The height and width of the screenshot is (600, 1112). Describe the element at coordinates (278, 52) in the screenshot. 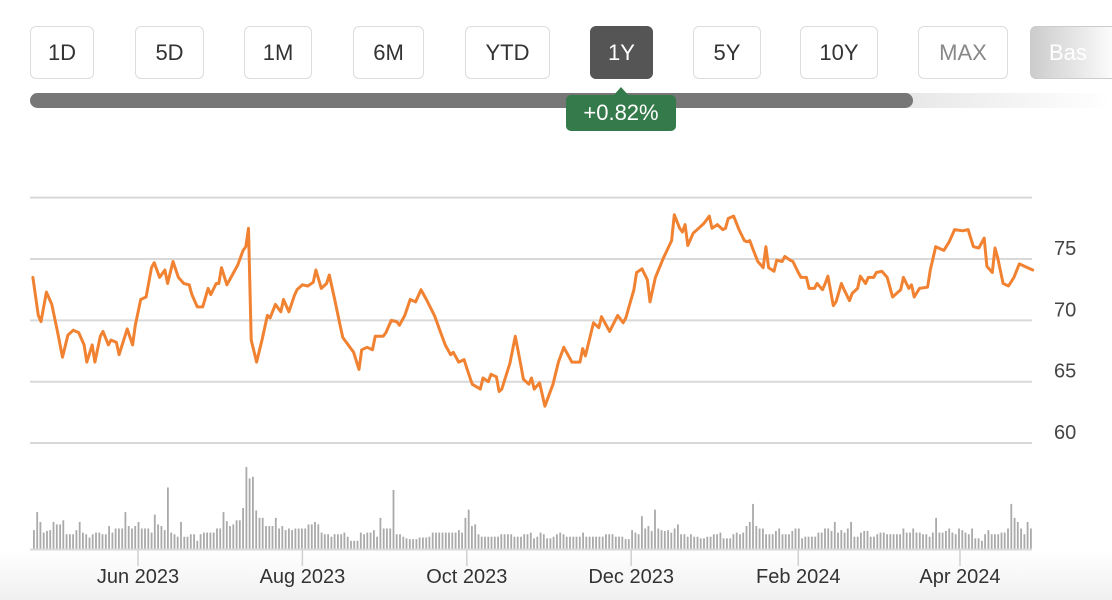

I see `range-button-1m: 1M` at that location.